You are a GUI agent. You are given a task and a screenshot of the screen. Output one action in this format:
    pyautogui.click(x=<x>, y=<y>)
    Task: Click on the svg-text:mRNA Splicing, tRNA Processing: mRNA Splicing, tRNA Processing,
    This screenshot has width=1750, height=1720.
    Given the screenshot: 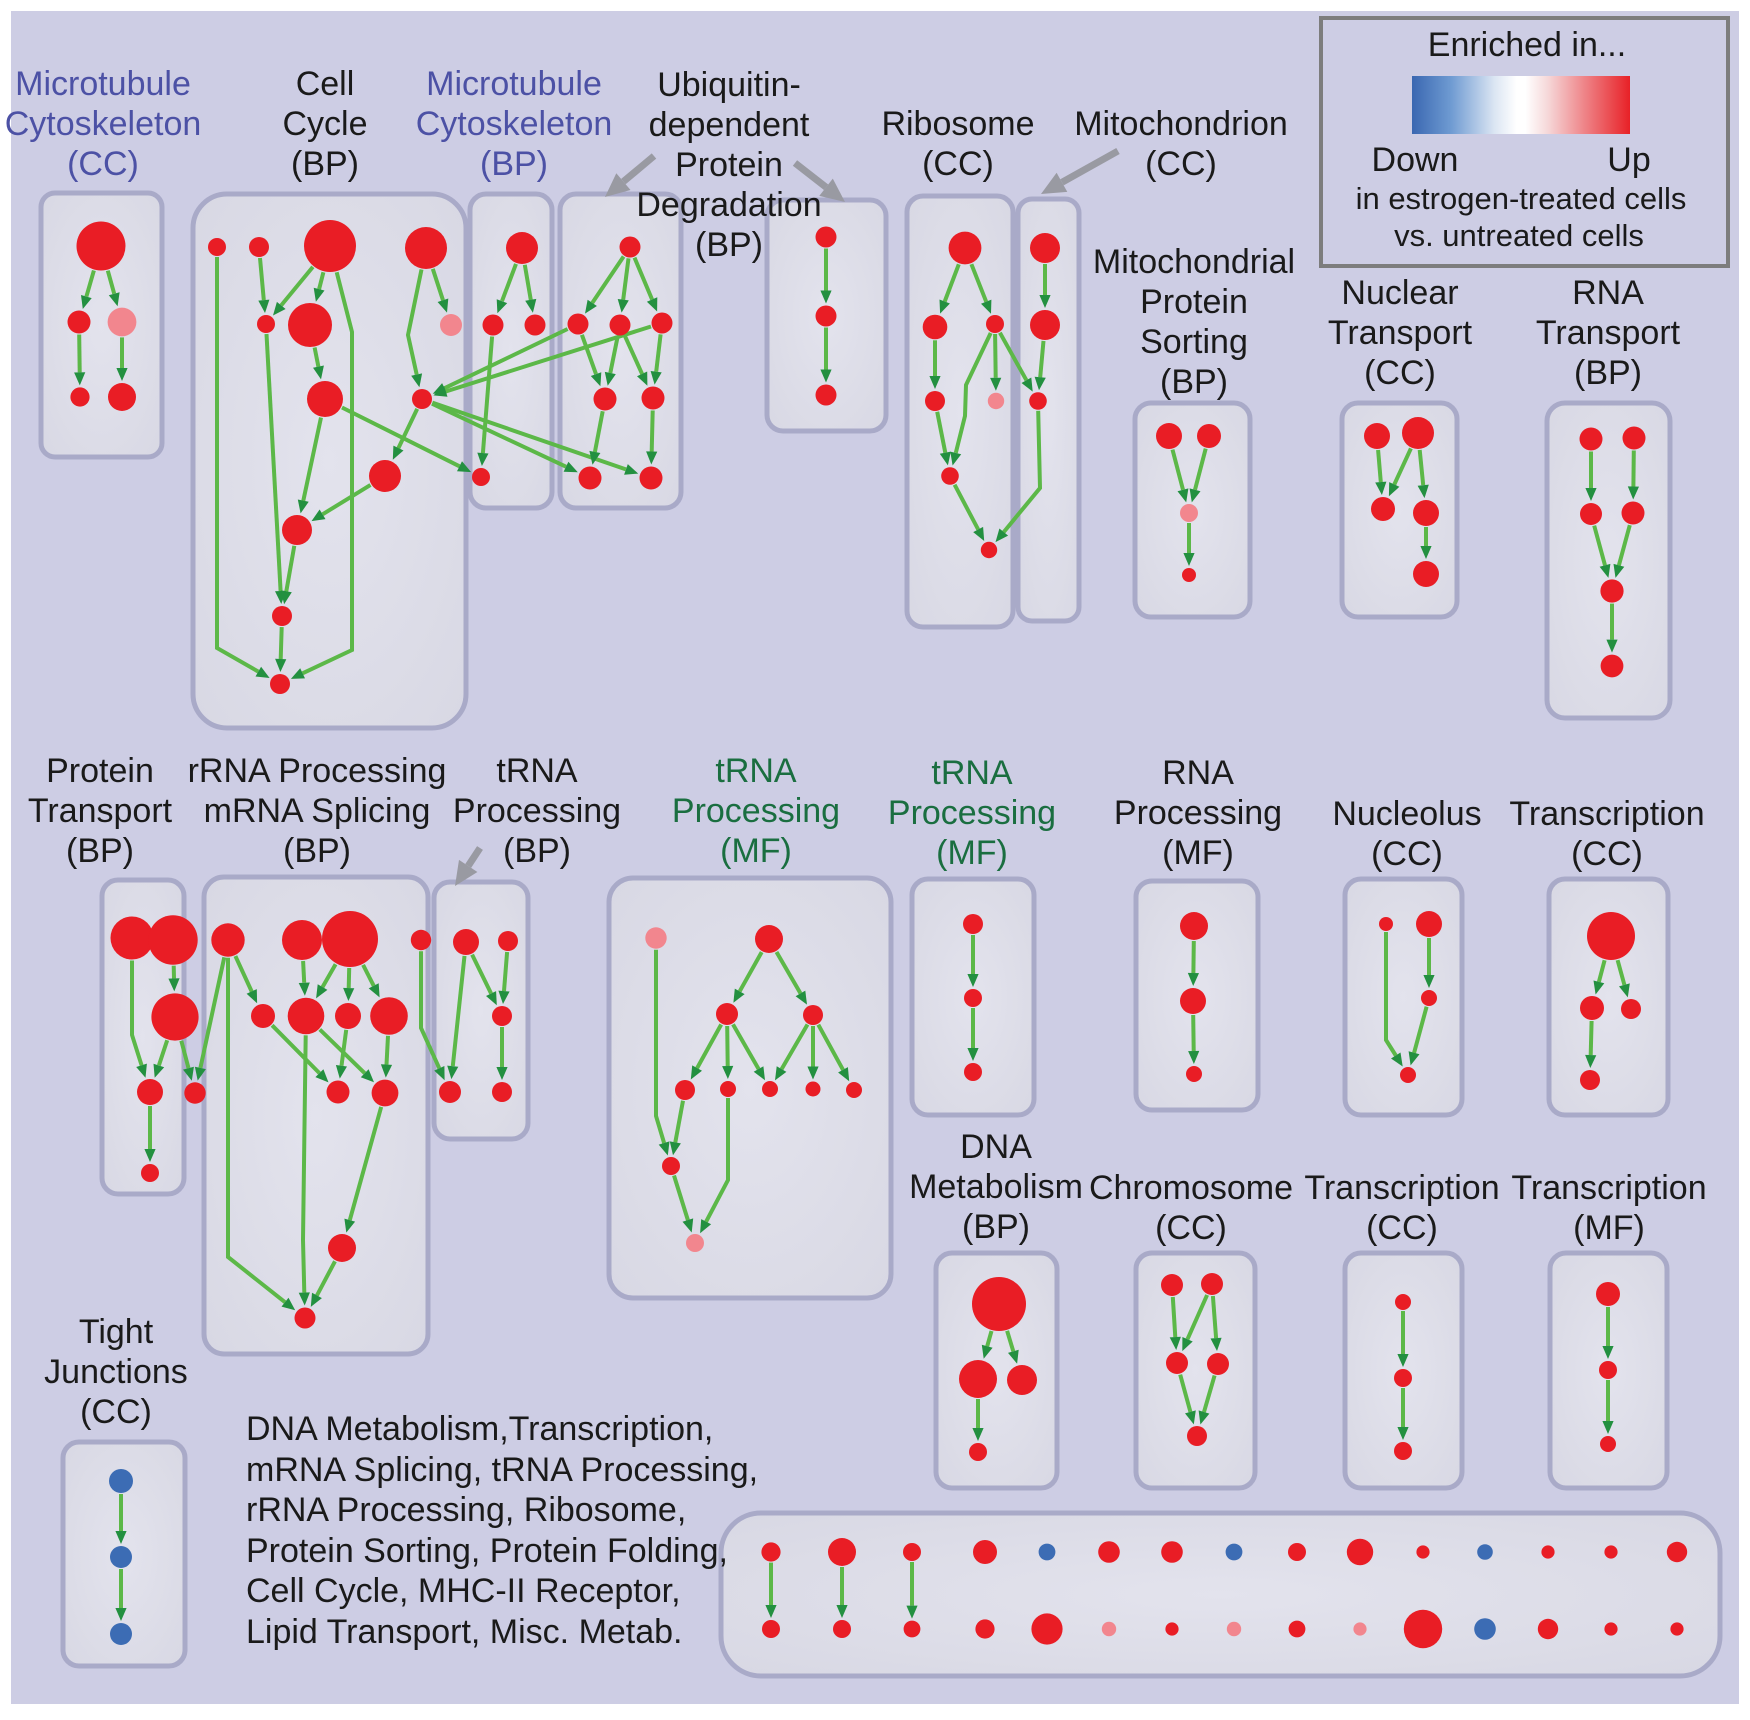 What is the action you would take?
    pyautogui.click(x=502, y=1470)
    